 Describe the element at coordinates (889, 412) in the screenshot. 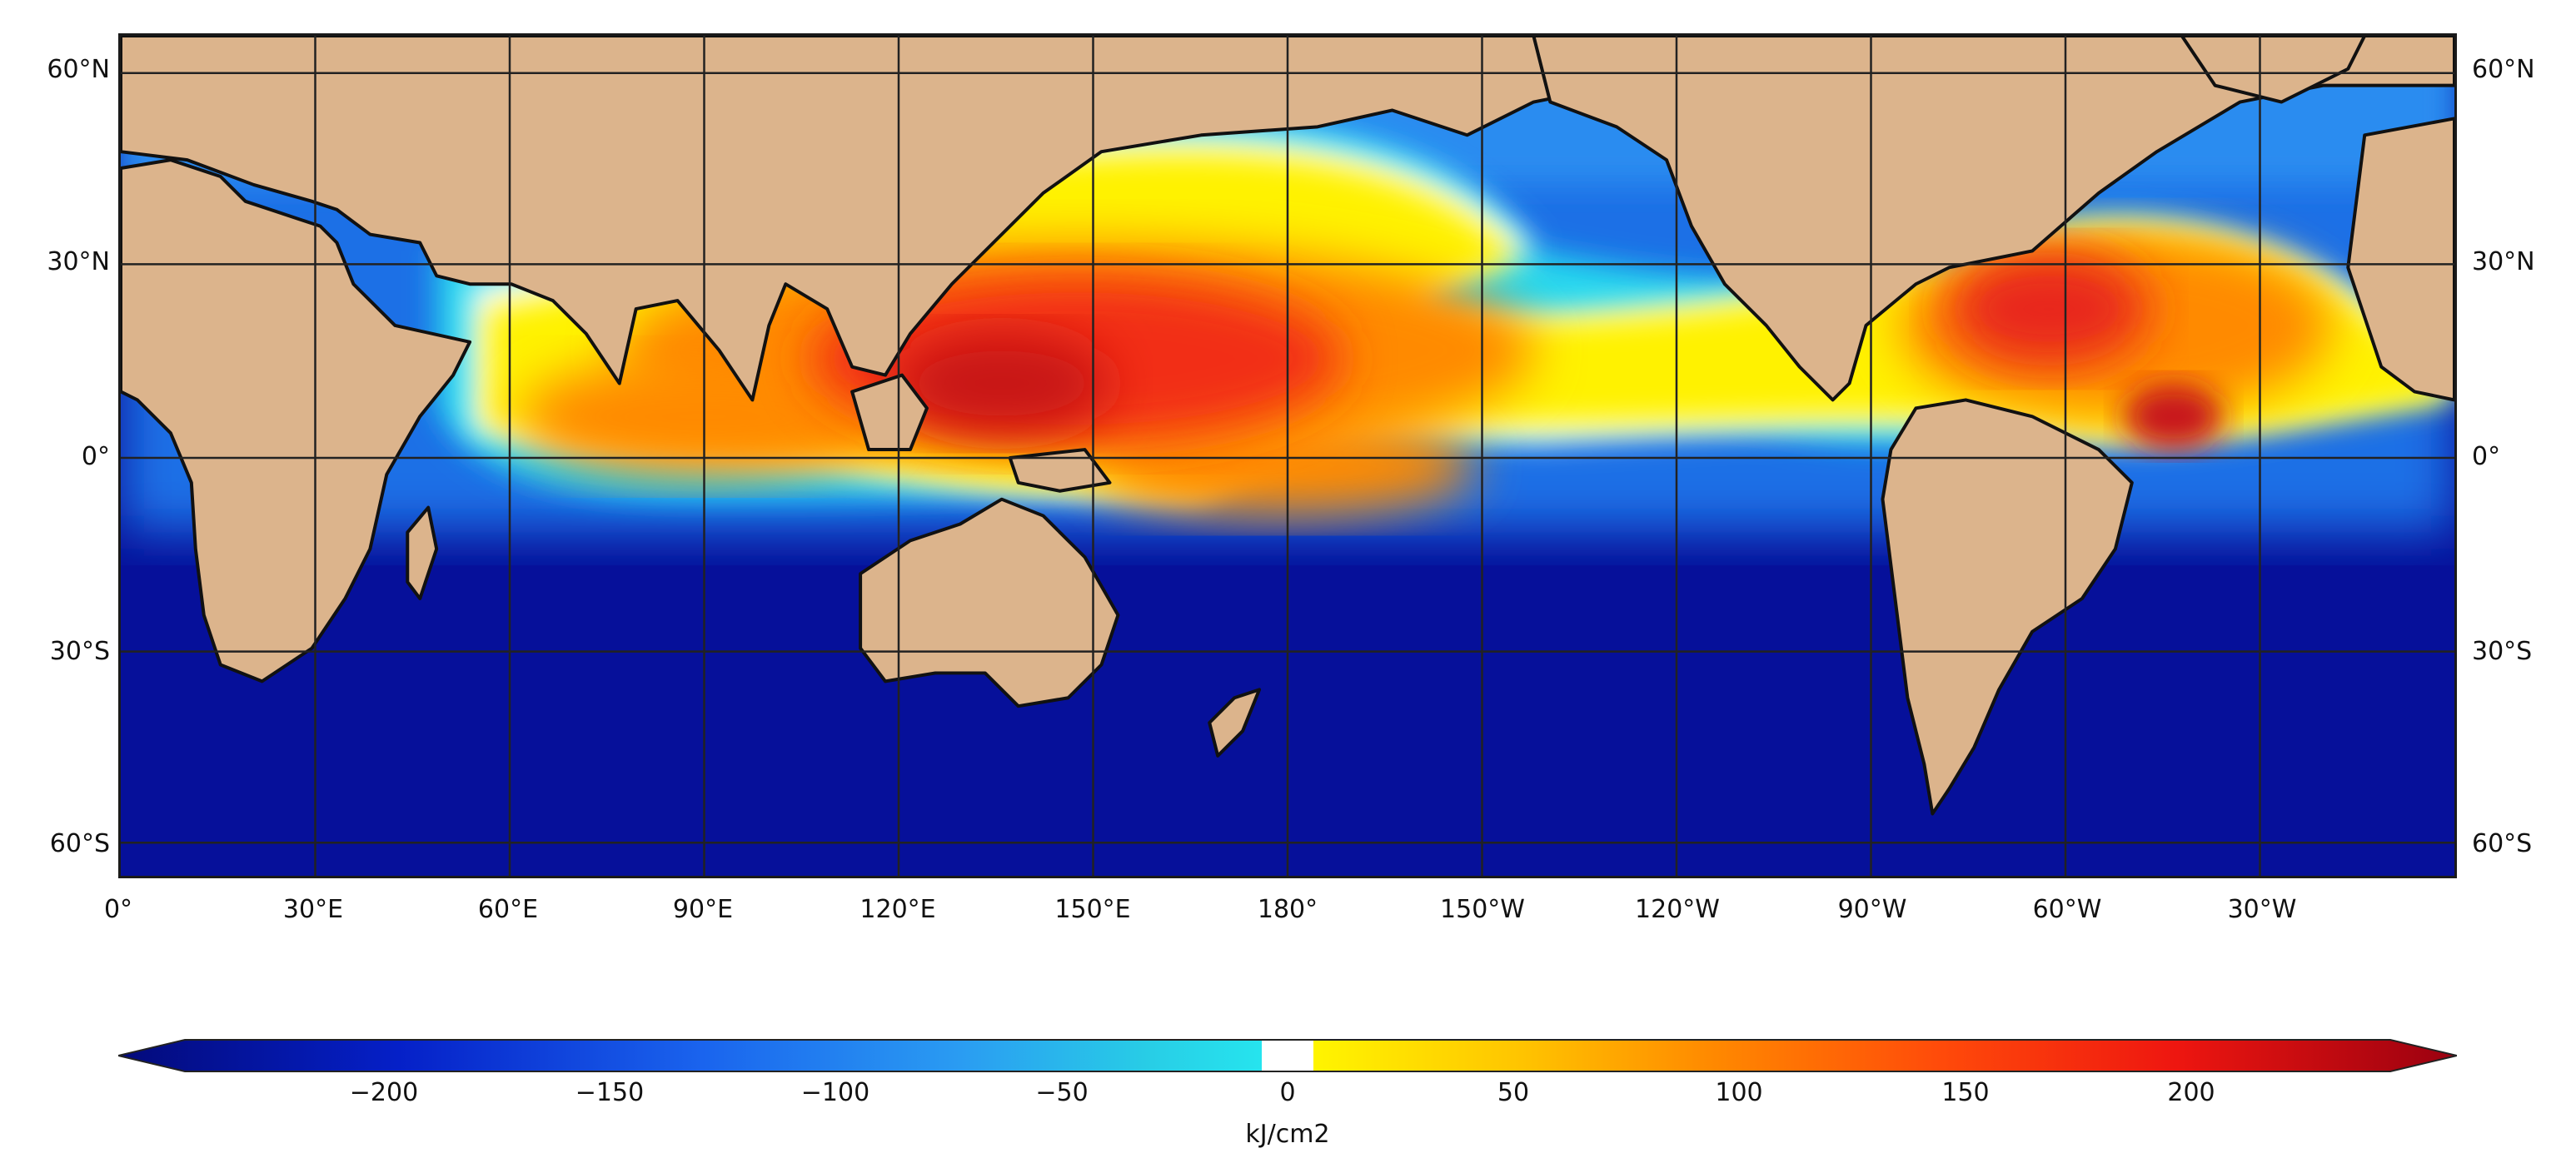

I see `landmass-borneo` at that location.